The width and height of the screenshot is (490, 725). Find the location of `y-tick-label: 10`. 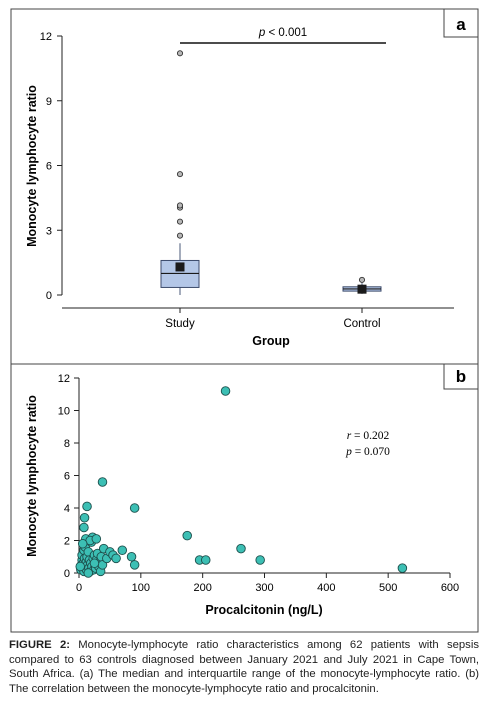

y-tick-label: 10 is located at coordinates (64, 412).